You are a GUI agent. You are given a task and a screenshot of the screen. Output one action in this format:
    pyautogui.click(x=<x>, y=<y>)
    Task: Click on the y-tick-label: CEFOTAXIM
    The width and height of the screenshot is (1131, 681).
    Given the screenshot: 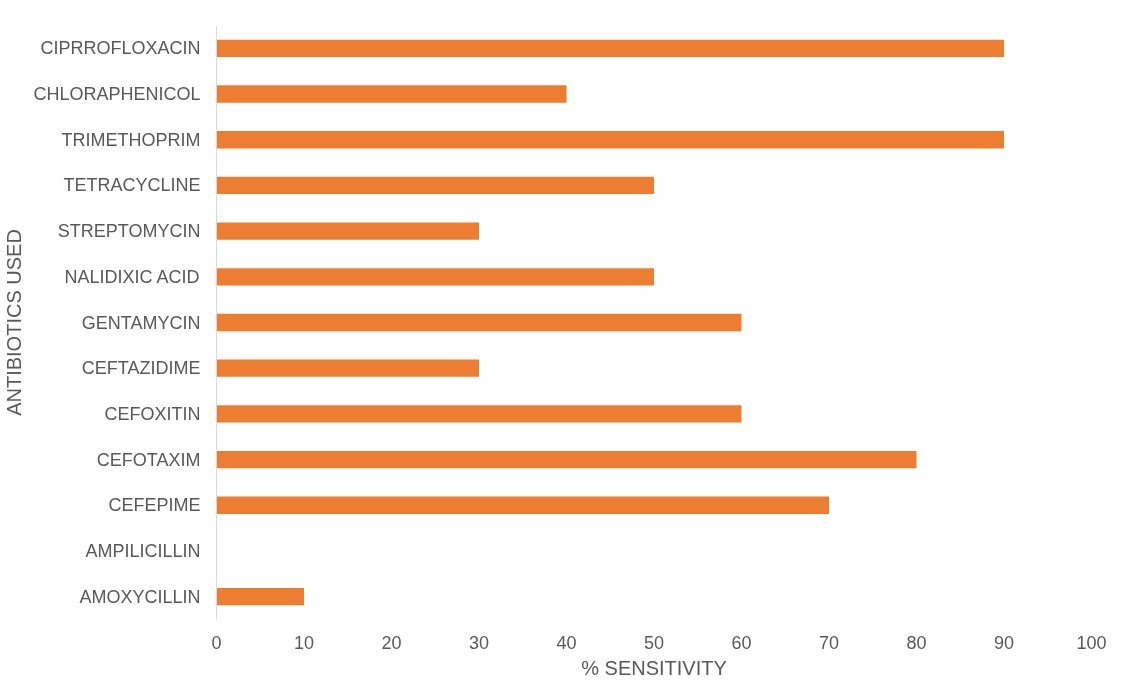 What is the action you would take?
    pyautogui.click(x=148, y=459)
    